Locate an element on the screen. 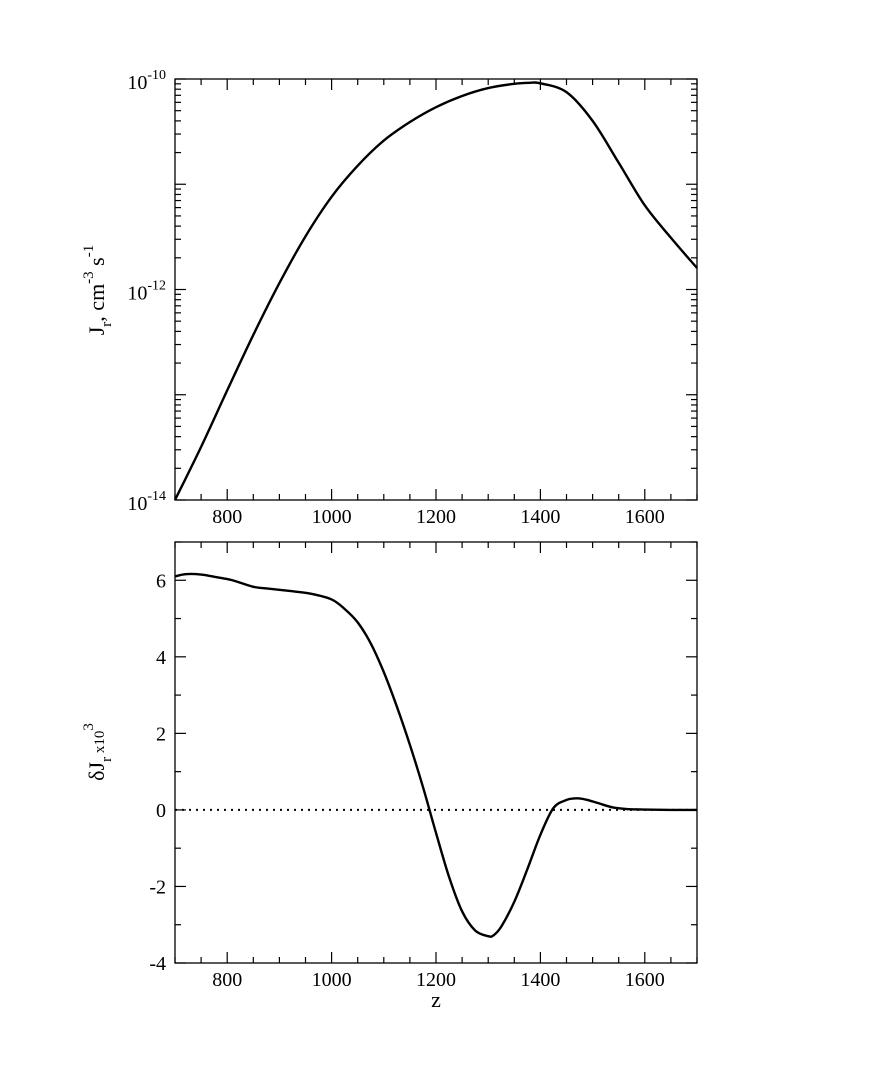 This screenshot has height=1090, width=872. top-y-axis-label: Jr, cm-3 s-1 is located at coordinates (98, 290).